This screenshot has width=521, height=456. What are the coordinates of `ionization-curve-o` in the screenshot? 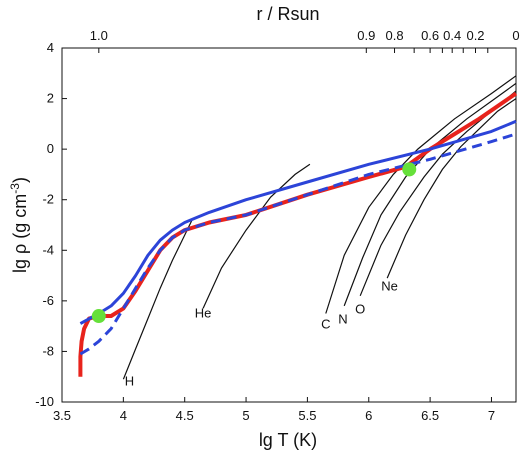 It's located at (438, 193).